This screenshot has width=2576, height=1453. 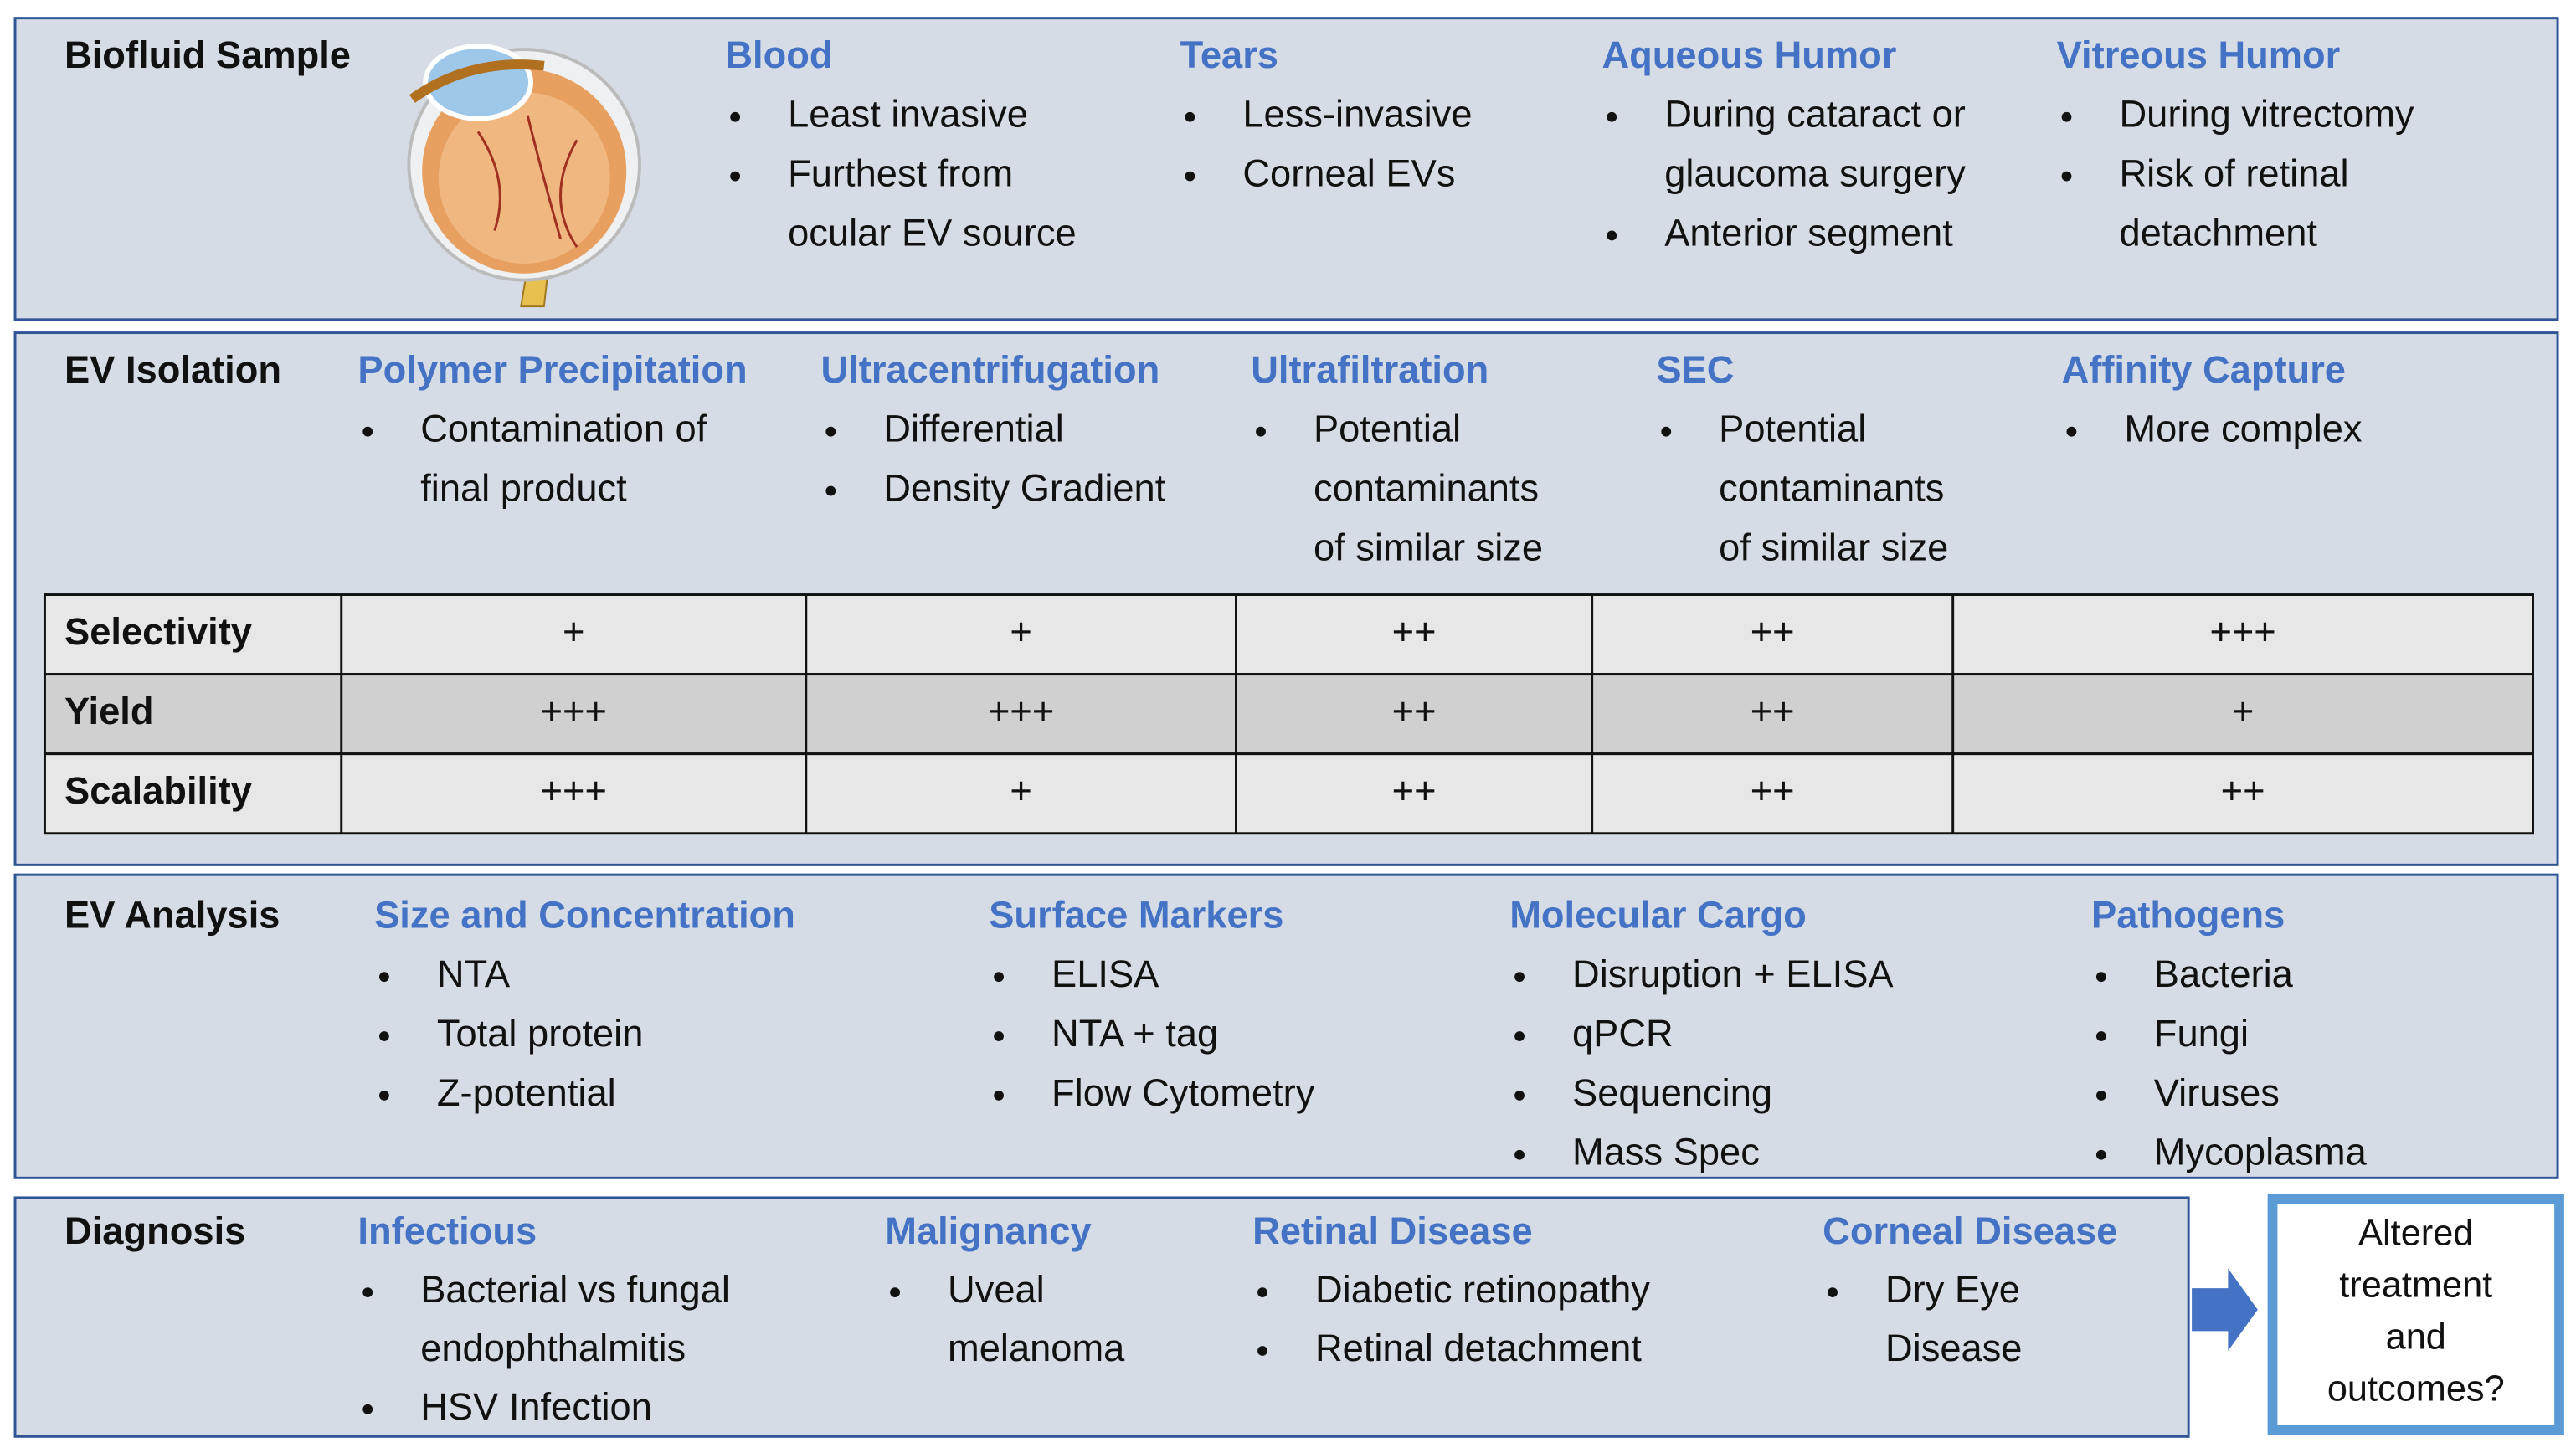 What do you see at coordinates (1954, 1348) in the screenshot?
I see `bullet-text: Disease` at bounding box center [1954, 1348].